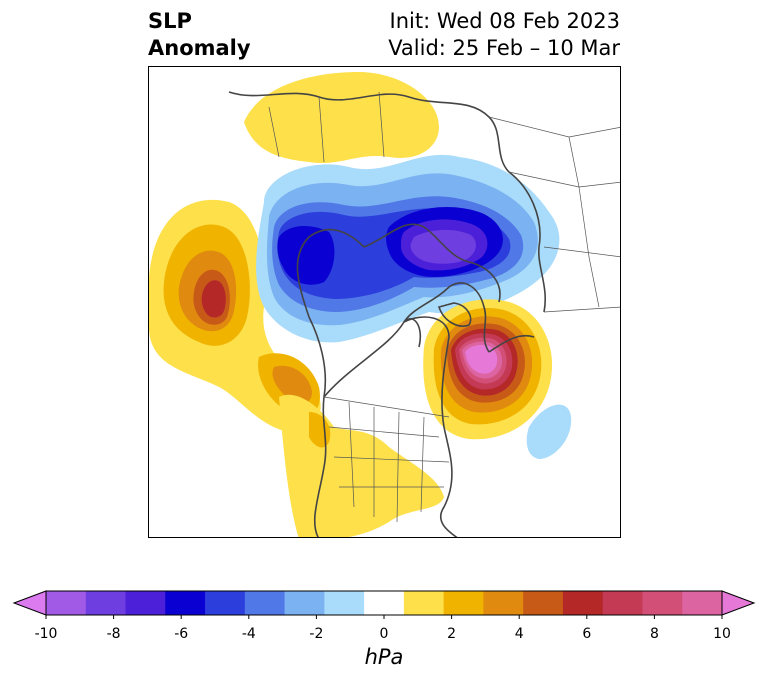  What do you see at coordinates (451, 634) in the screenshot?
I see `colorbar-tick-label: 2` at bounding box center [451, 634].